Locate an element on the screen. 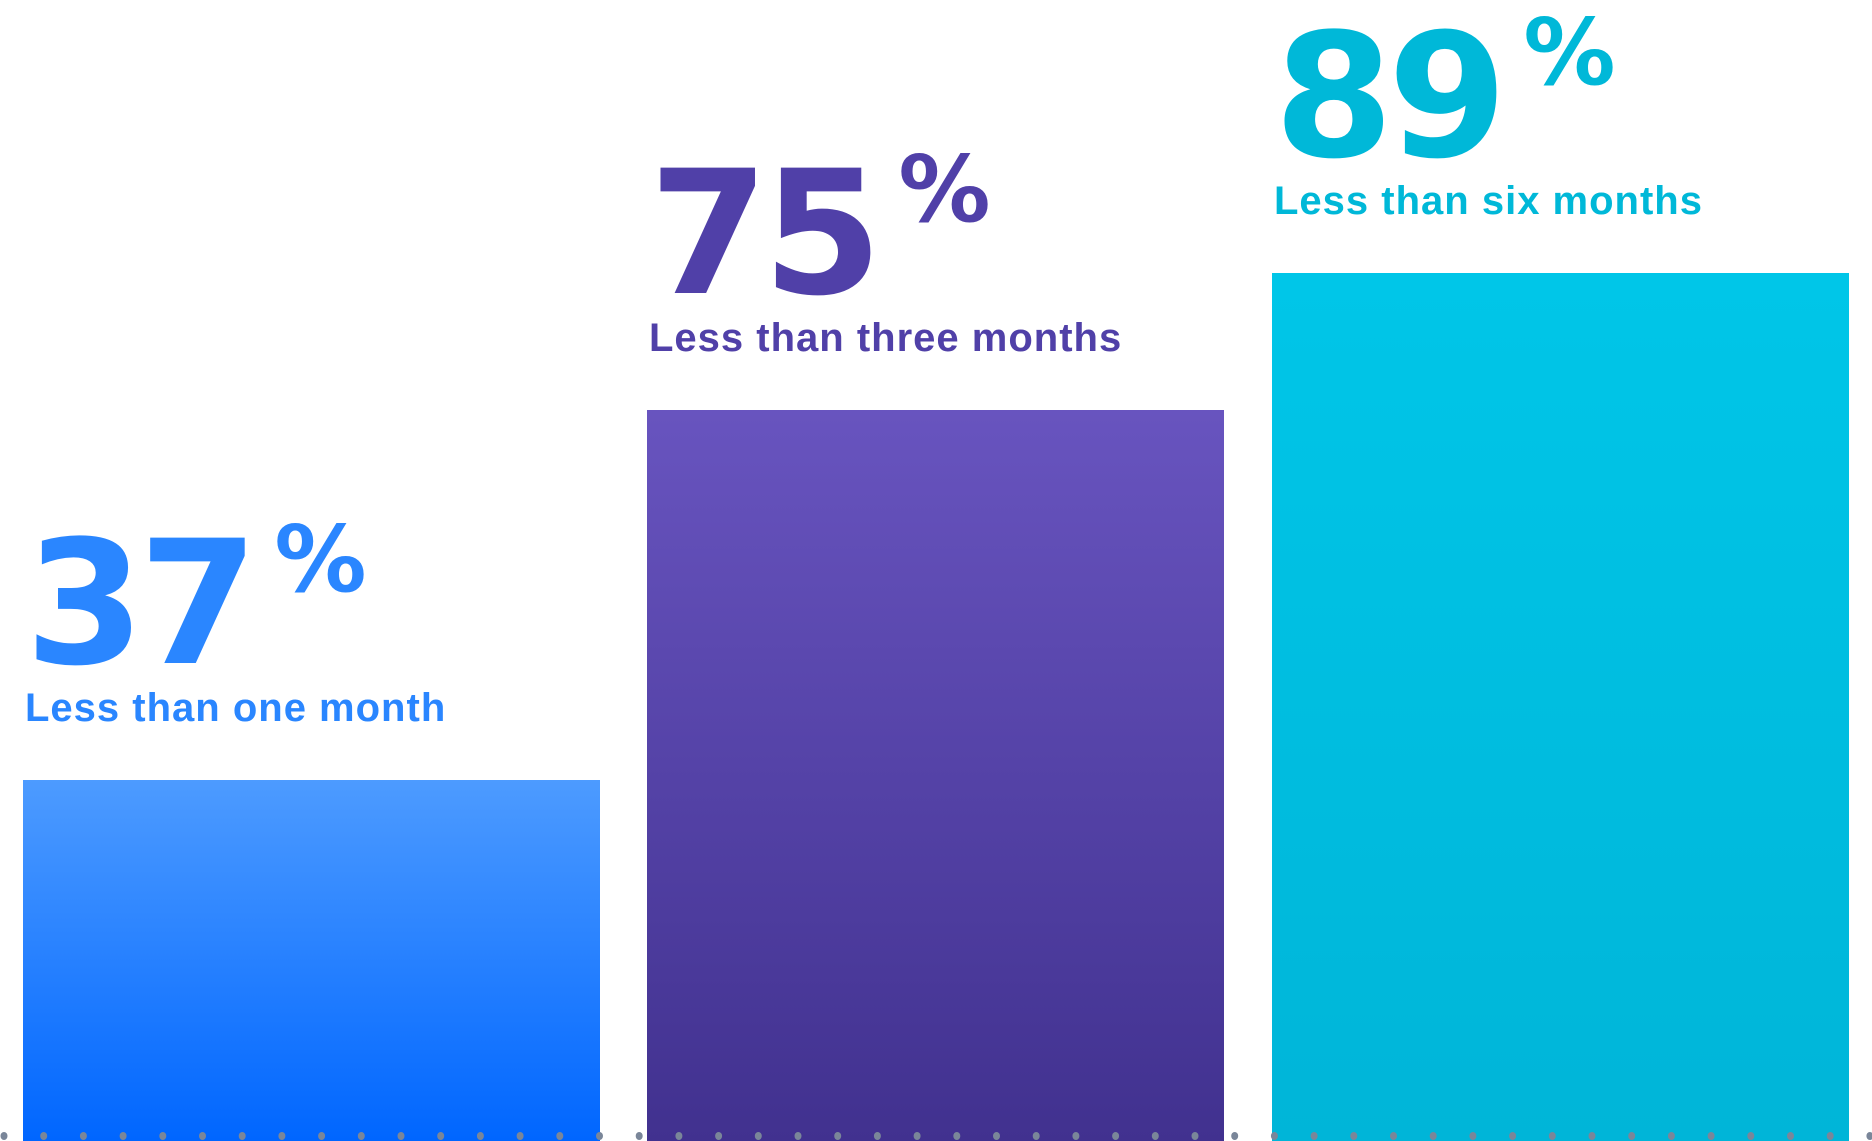 The width and height of the screenshot is (1872, 1141). category-label: Less than six months is located at coordinates (1488, 201).